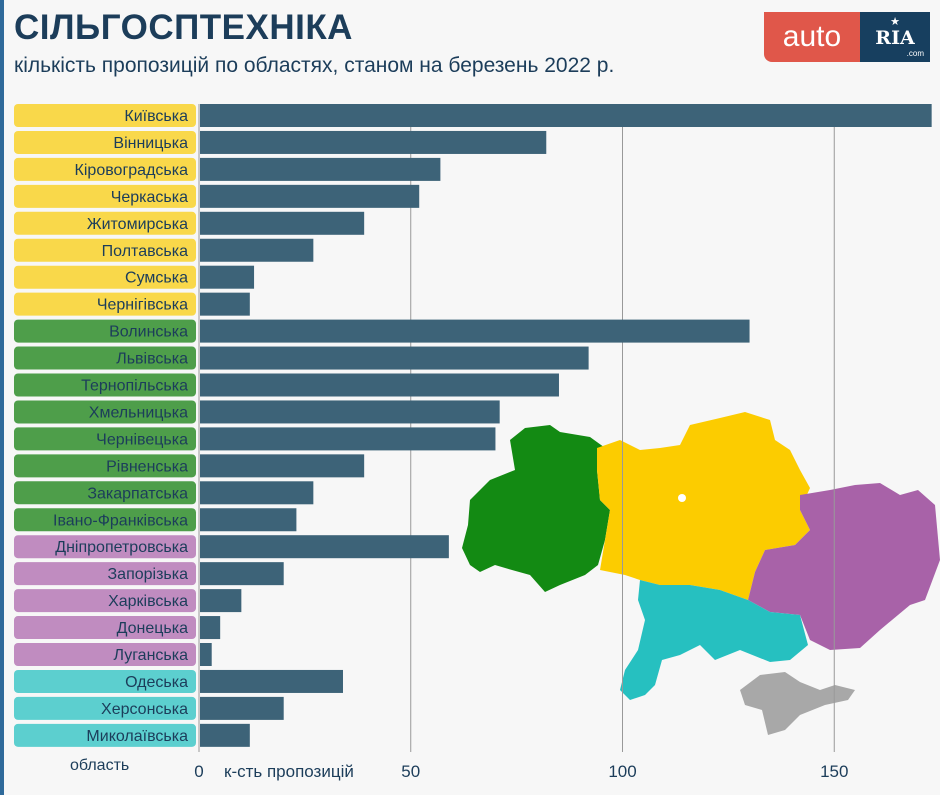  Describe the element at coordinates (282, 223) in the screenshot. I see `bar-Житомирська` at that location.